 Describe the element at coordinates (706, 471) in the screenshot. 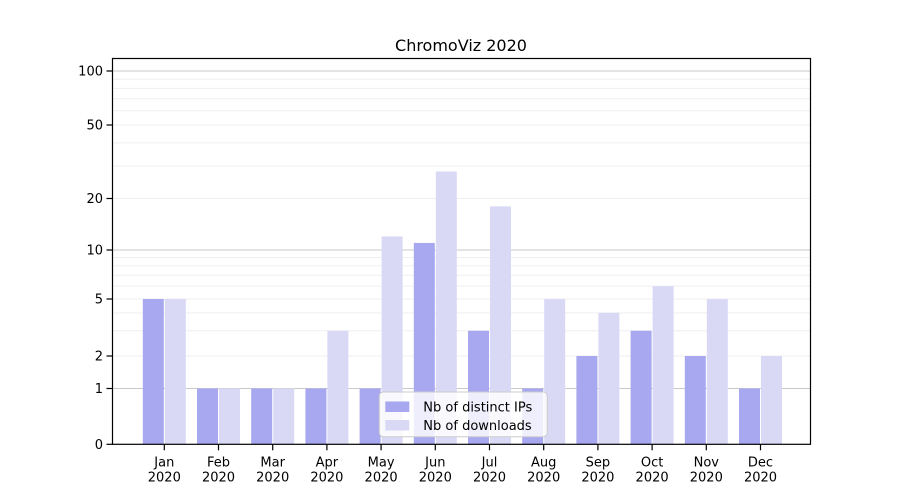

I see `x-tick-label-nov-2020: Nov 2020` at that location.